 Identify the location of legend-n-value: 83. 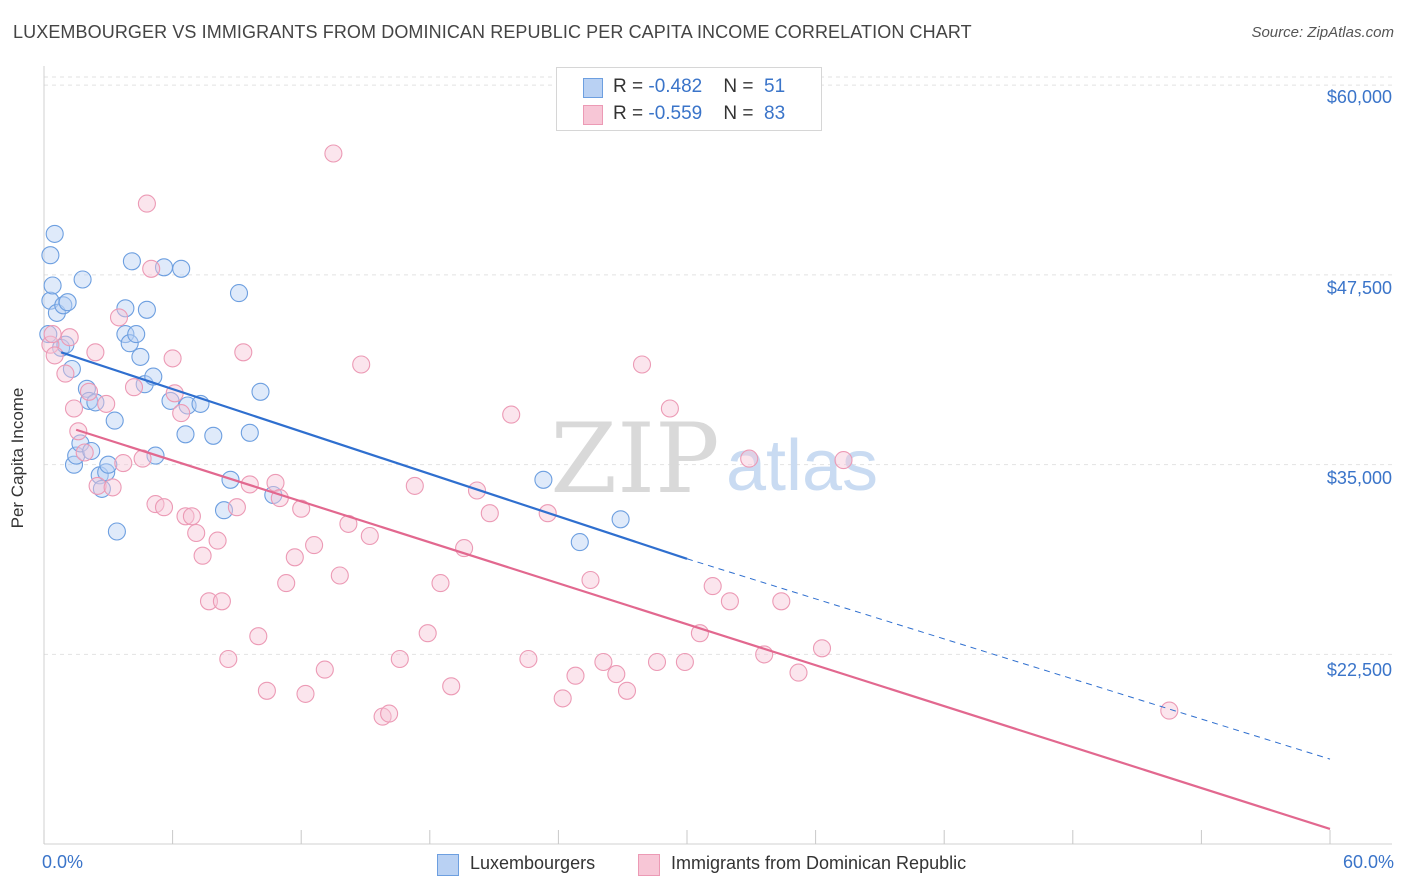
(775, 113).